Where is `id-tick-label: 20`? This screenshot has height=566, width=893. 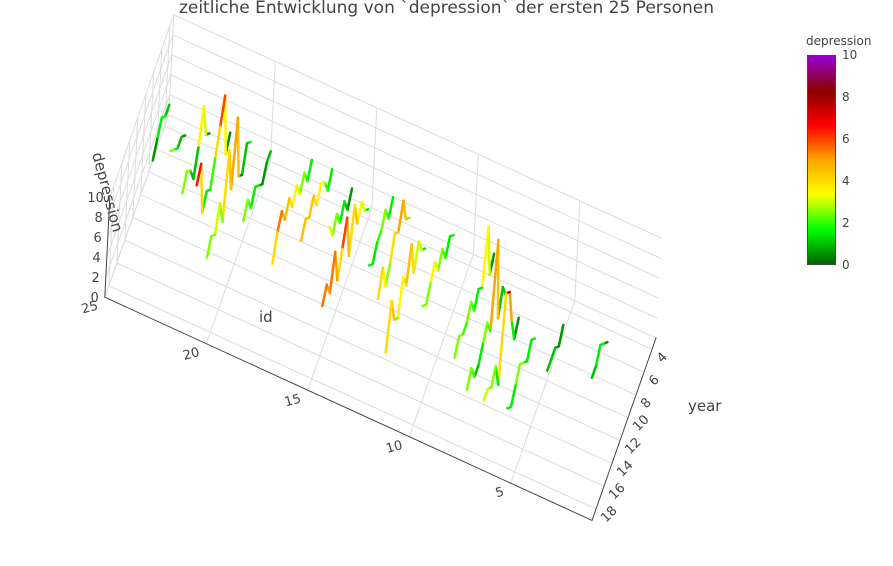
id-tick-label: 20 is located at coordinates (191, 354).